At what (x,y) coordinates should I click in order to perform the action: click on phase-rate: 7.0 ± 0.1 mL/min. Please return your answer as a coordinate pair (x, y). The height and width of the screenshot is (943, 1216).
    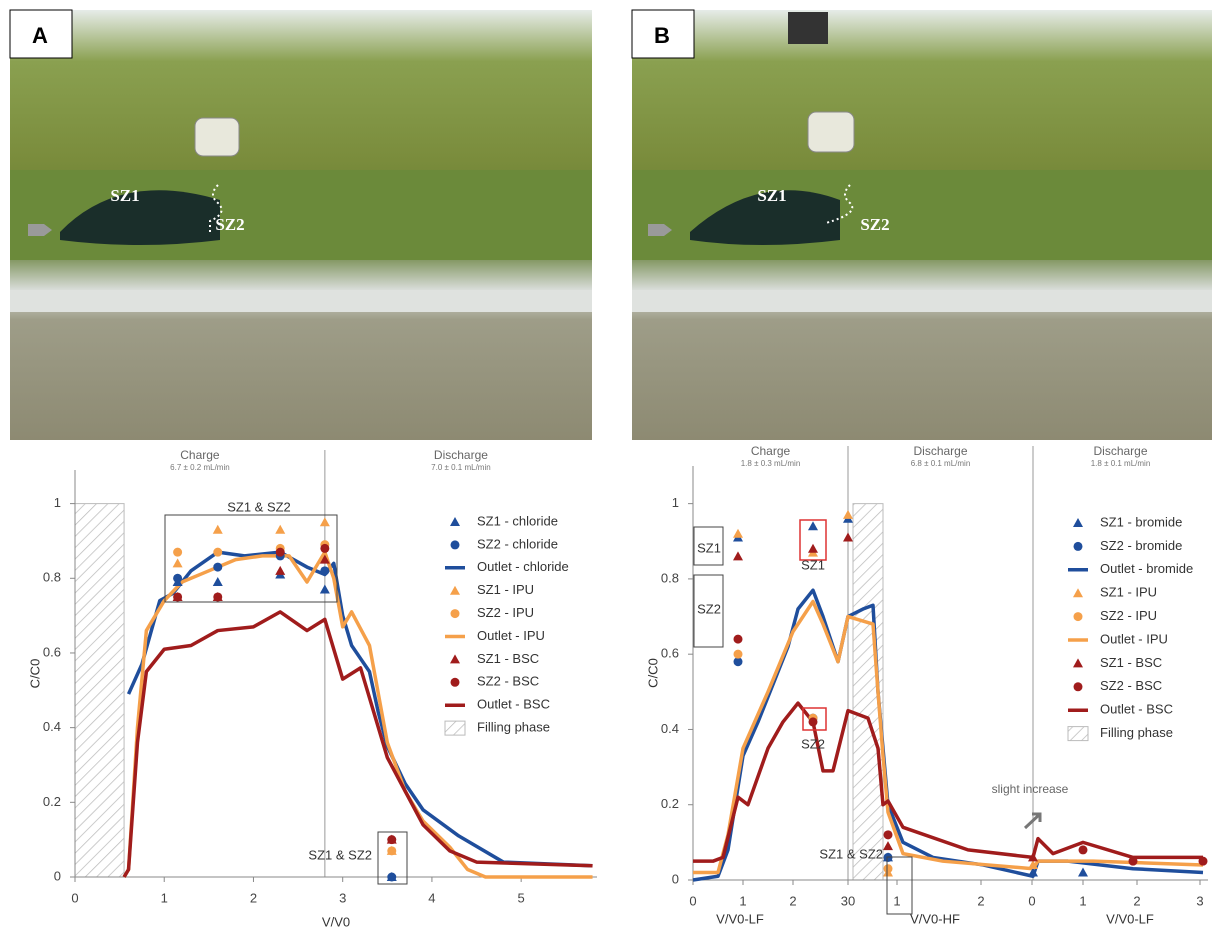
    Looking at the image, I should click on (461, 467).